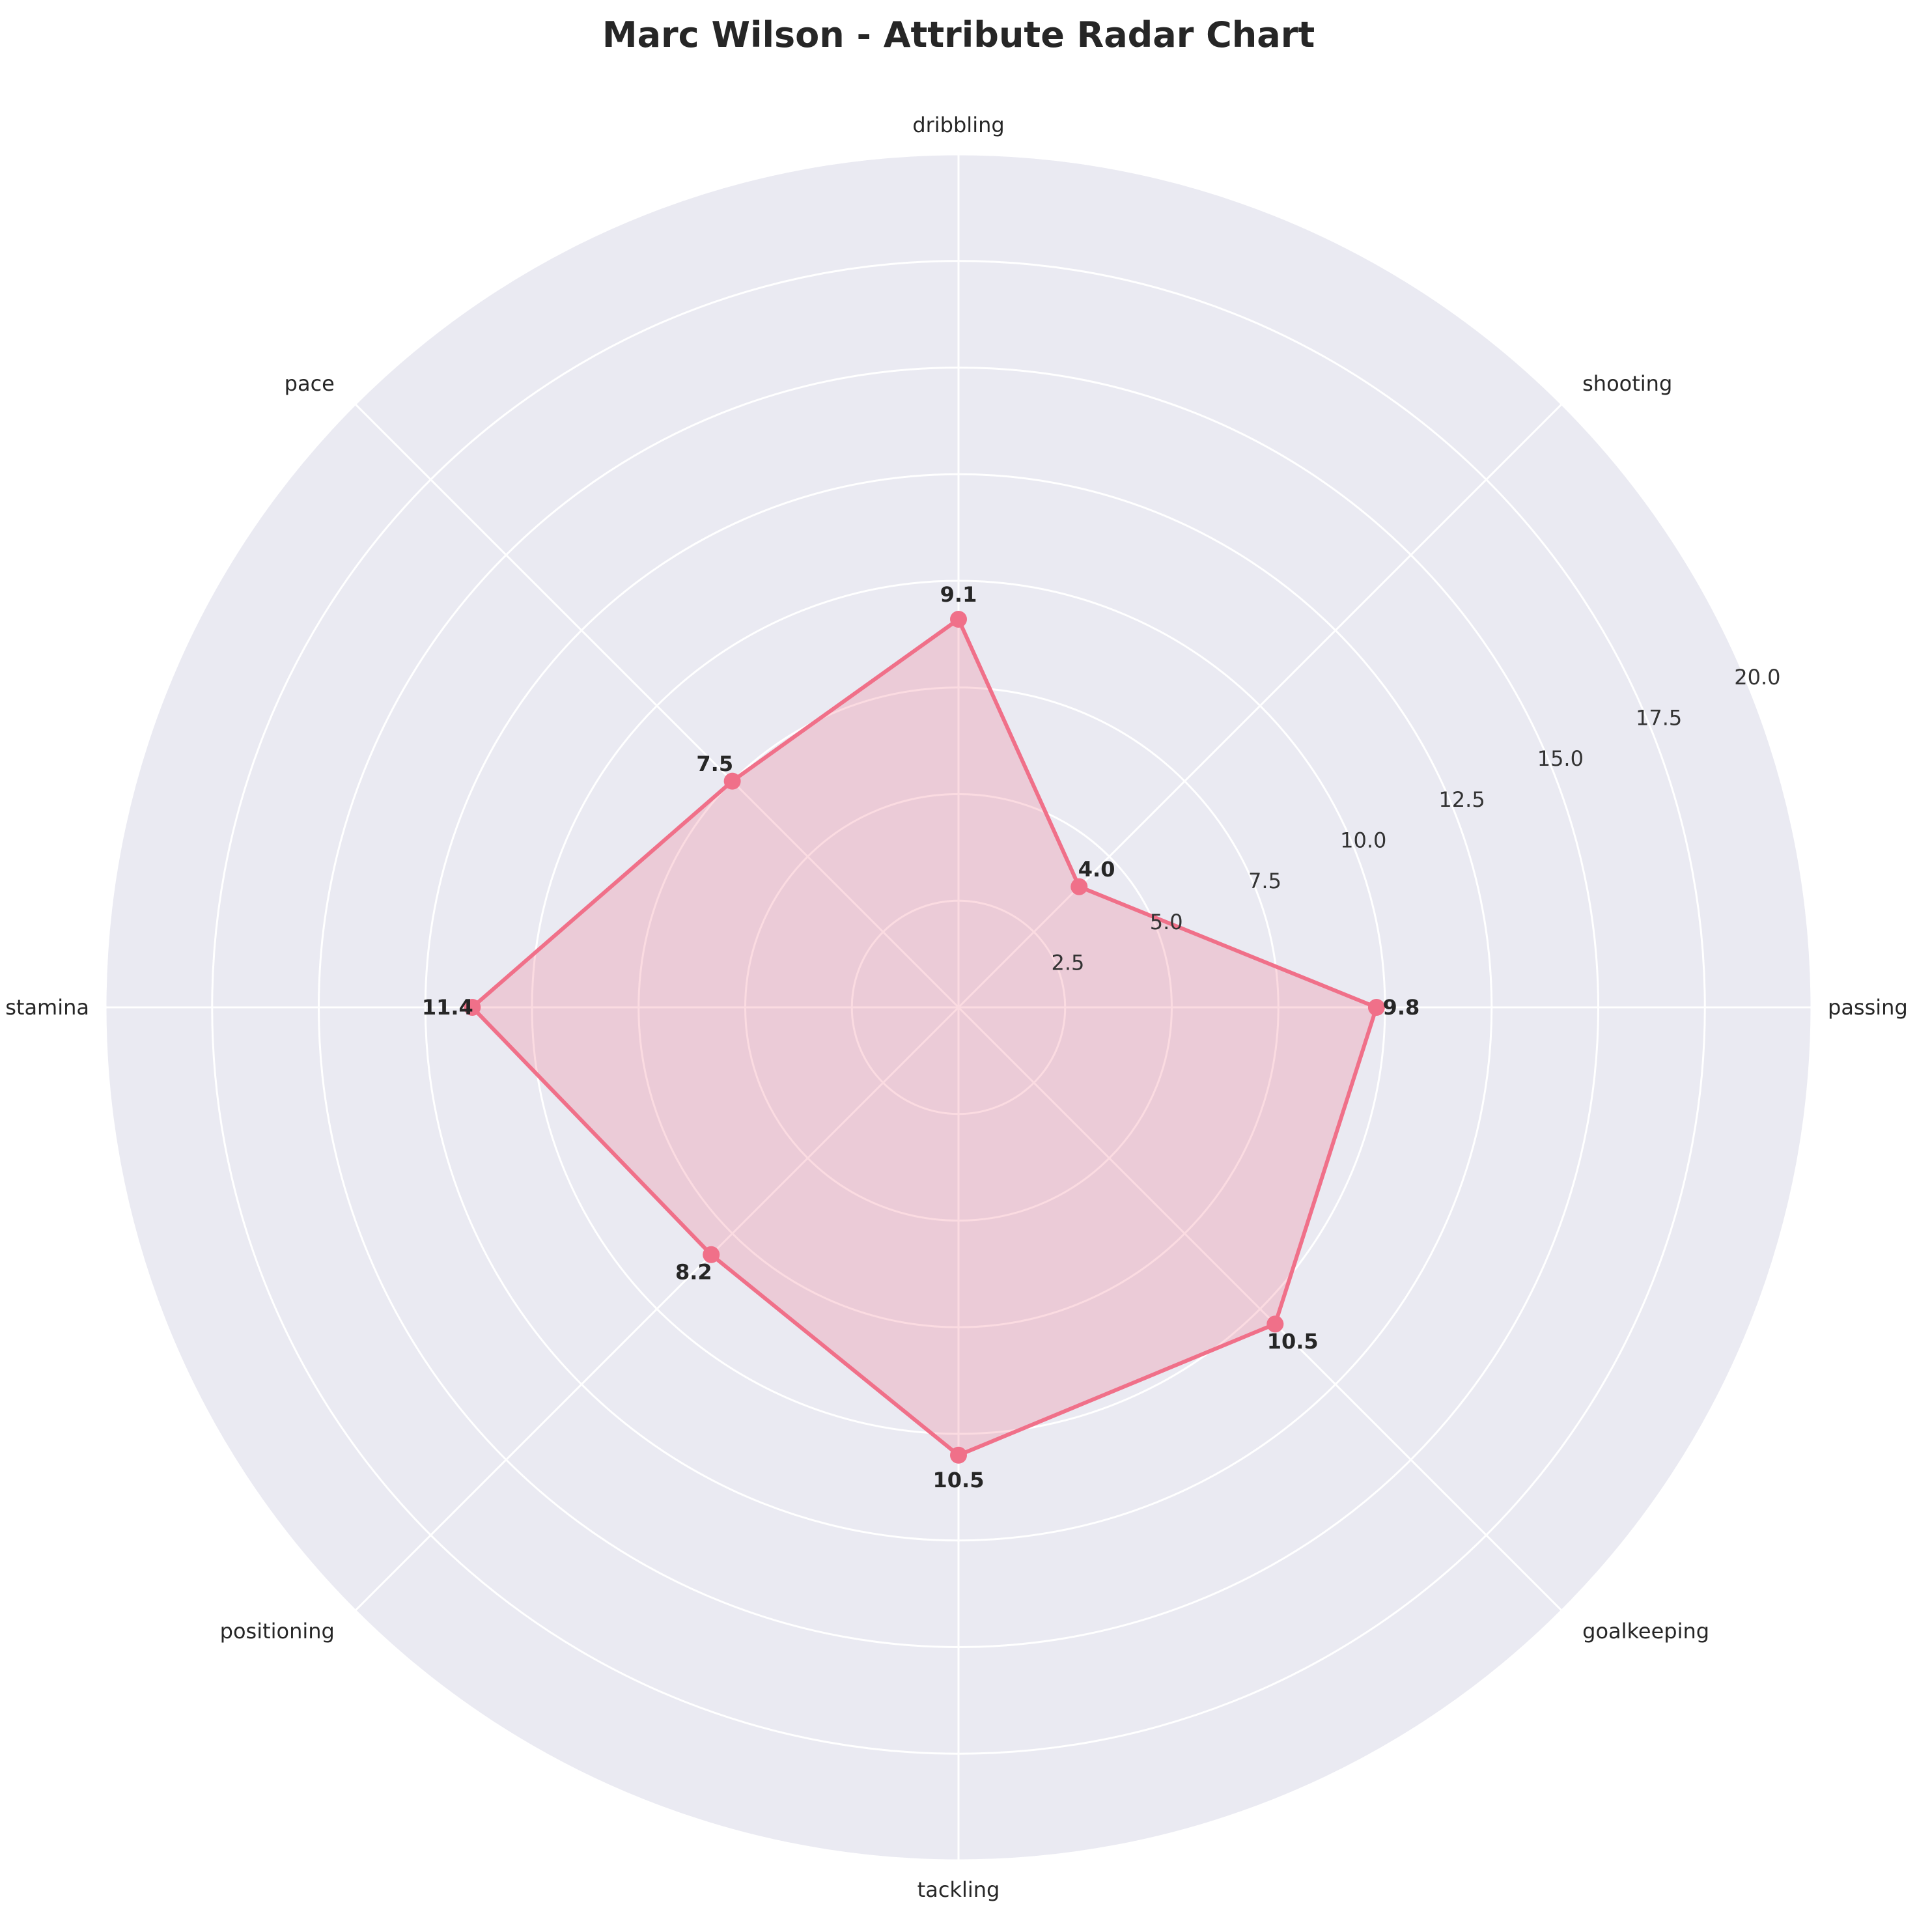 The image size is (1917, 1932). I want to click on data-label: 9.1, so click(958, 595).